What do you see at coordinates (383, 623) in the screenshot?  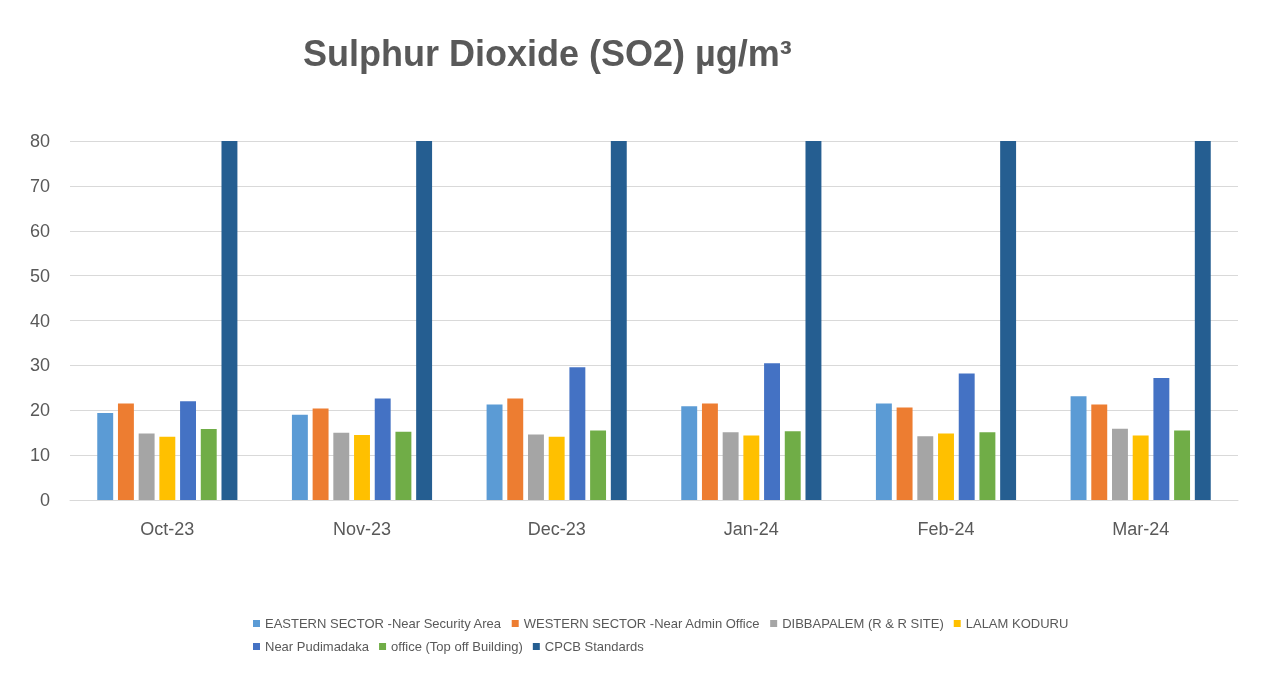 I see `legend-label: EASTERN SECTOR -Near Security Area` at bounding box center [383, 623].